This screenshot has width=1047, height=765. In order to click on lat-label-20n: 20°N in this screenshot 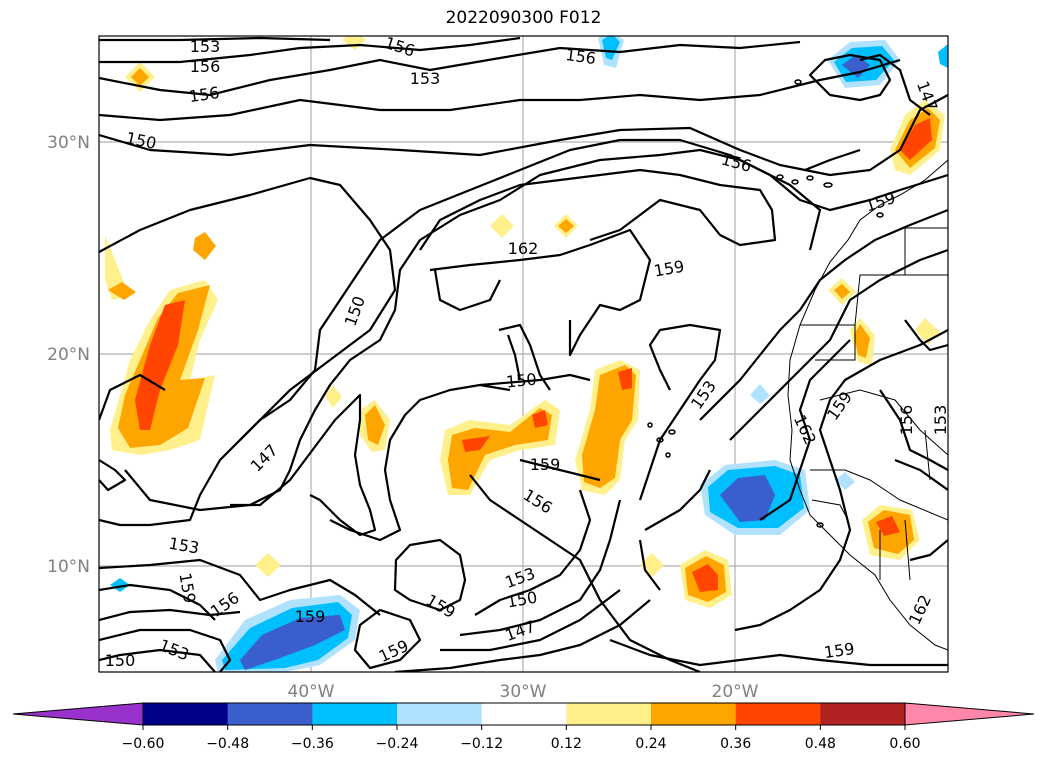, I will do `click(68, 355)`.